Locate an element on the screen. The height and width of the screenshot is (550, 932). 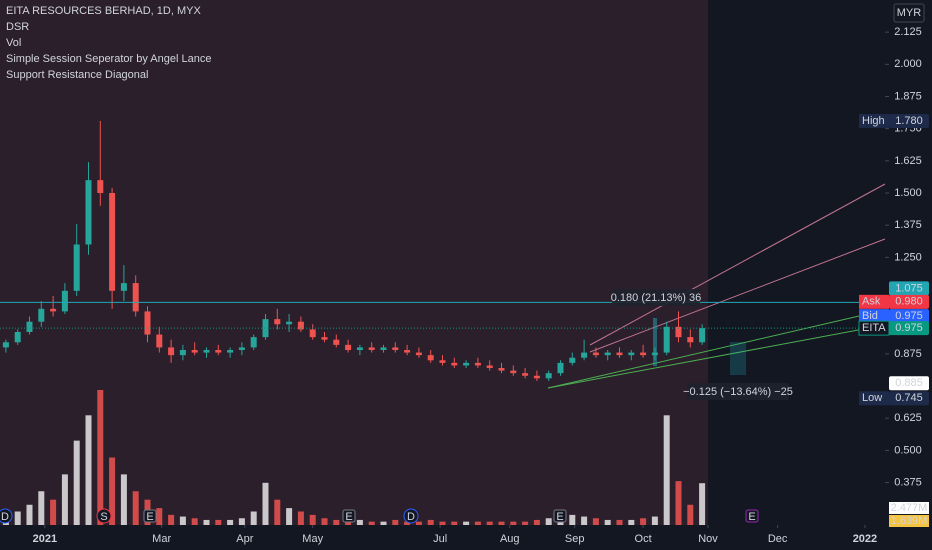
currency-box is located at coordinates (909, 13).